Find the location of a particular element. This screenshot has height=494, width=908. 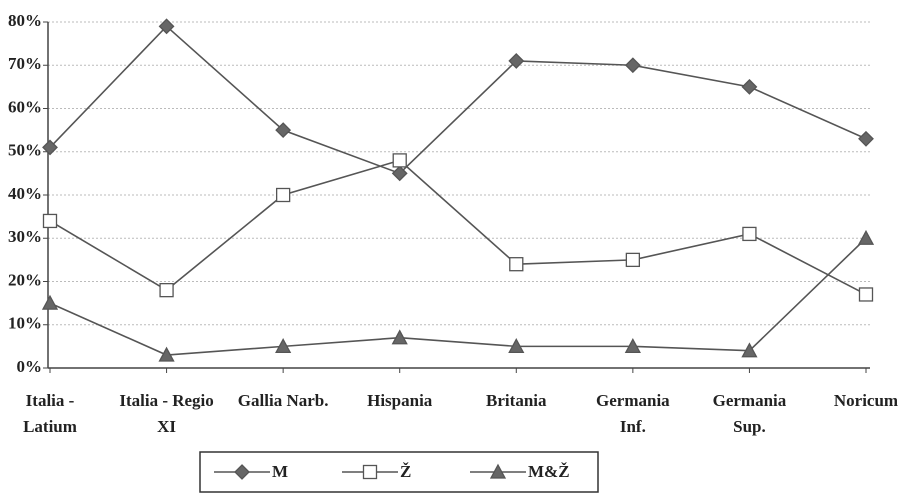

y-tick-label: 40% is located at coordinates (25, 193).